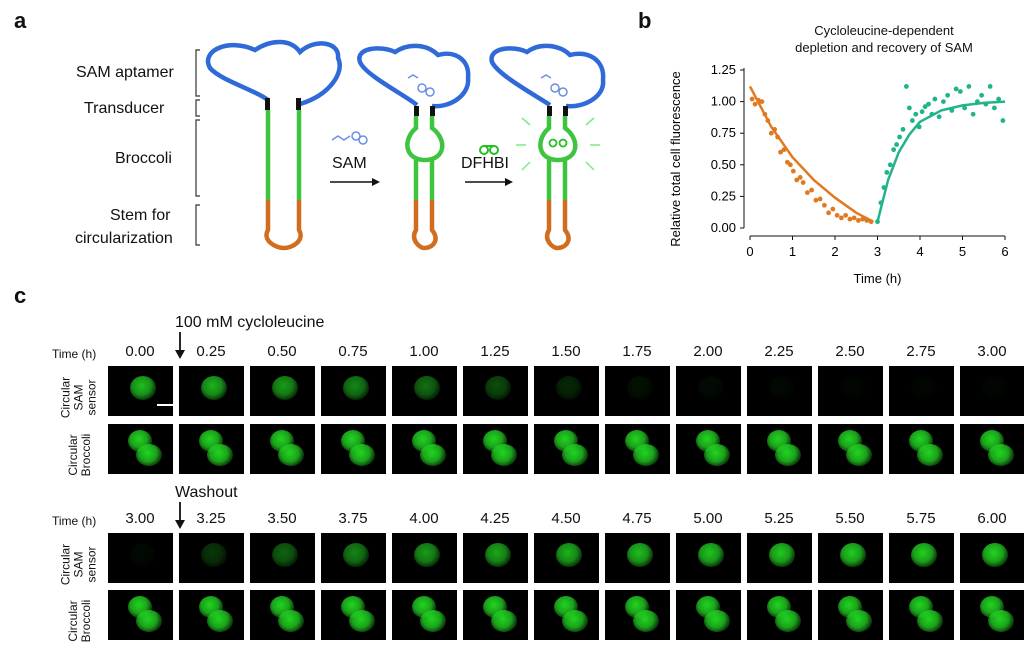  Describe the element at coordinates (566, 351) in the screenshot. I see `time-tick-label: 1.50` at that location.